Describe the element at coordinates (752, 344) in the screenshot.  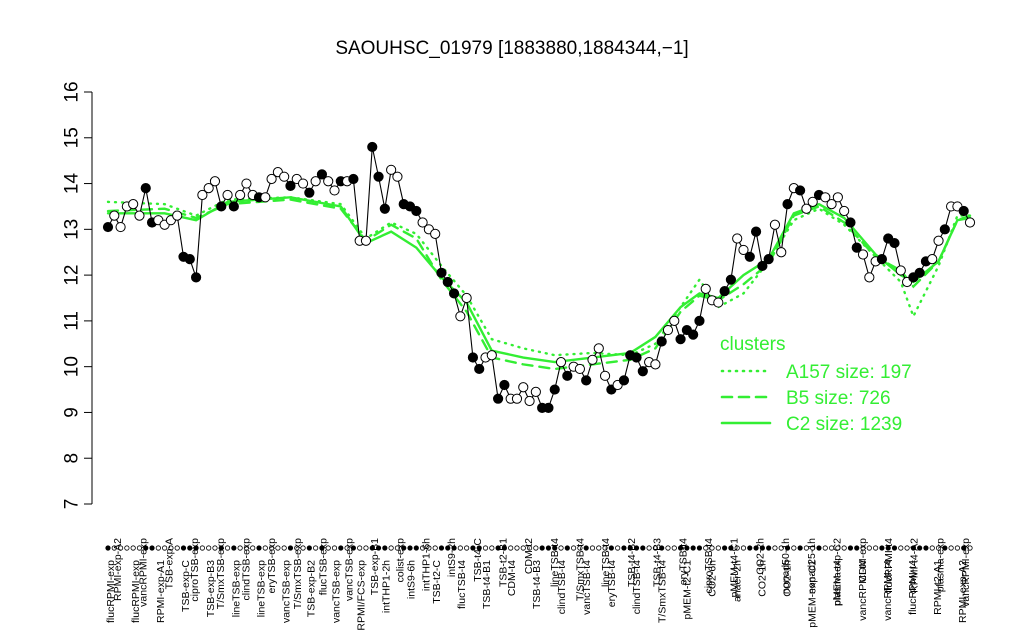
I see `legend-title: clusters` at that location.